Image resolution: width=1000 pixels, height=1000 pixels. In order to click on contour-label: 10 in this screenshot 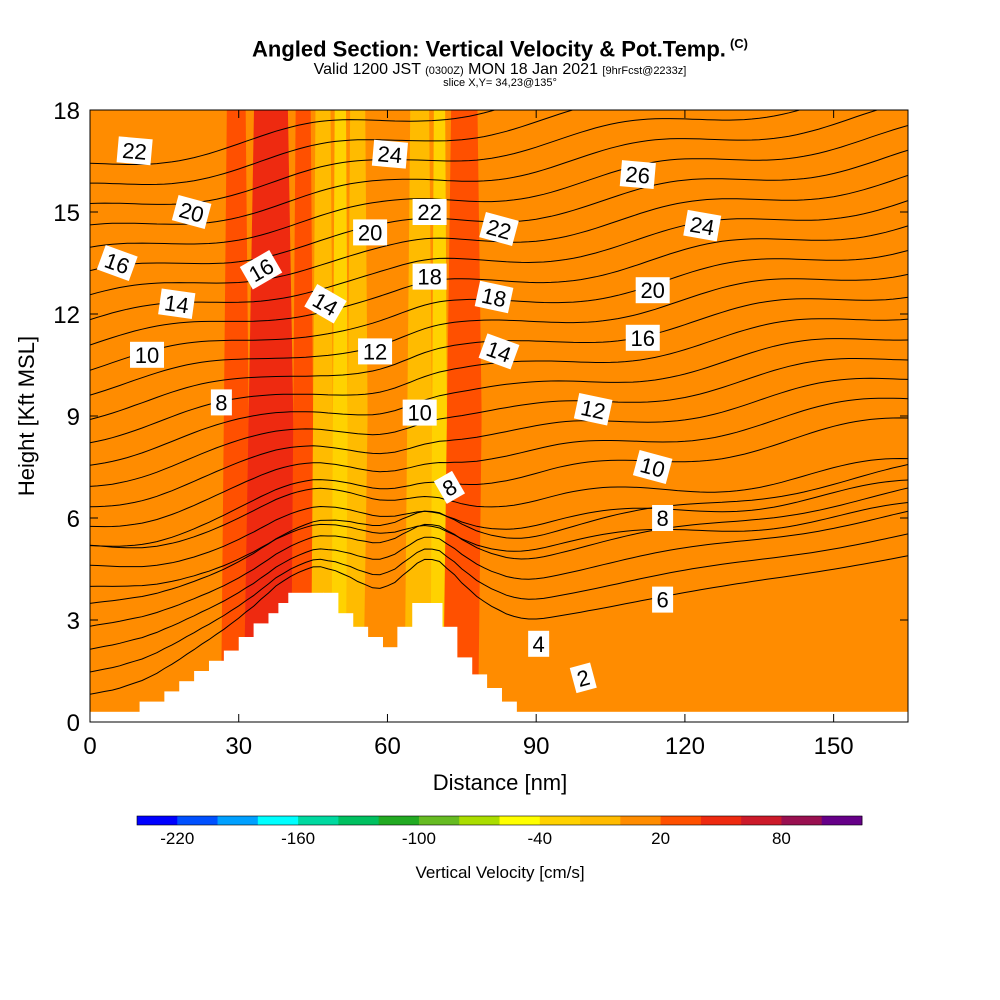, I will do `click(419, 412)`.